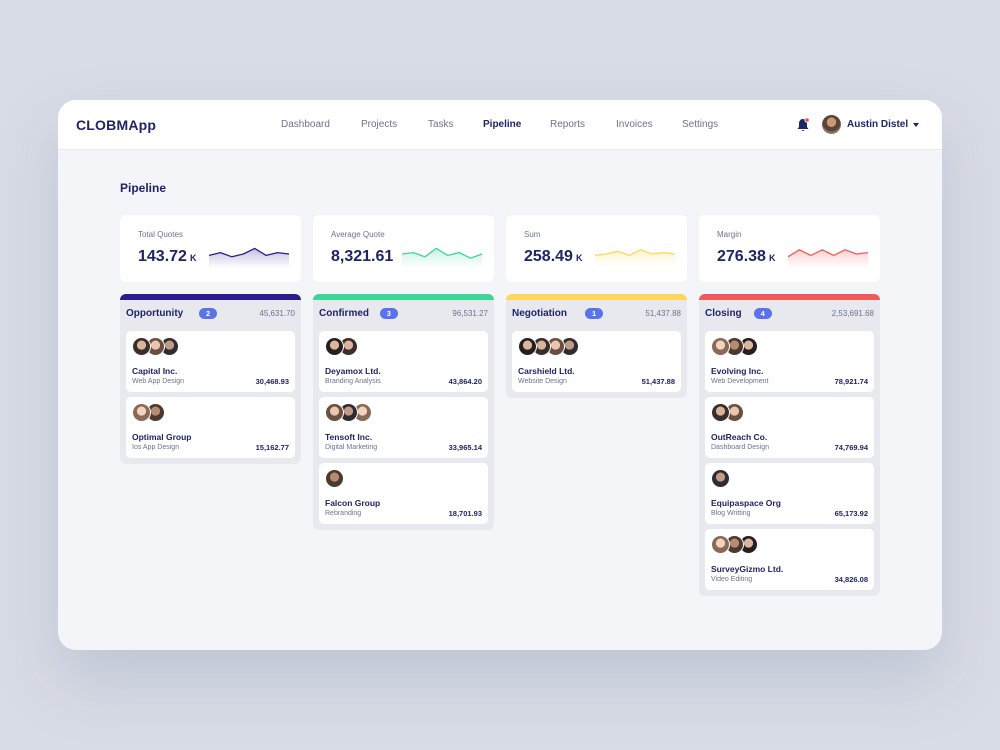 The height and width of the screenshot is (750, 1000). I want to click on kpi-card: Margin 276.38 K, so click(789, 248).